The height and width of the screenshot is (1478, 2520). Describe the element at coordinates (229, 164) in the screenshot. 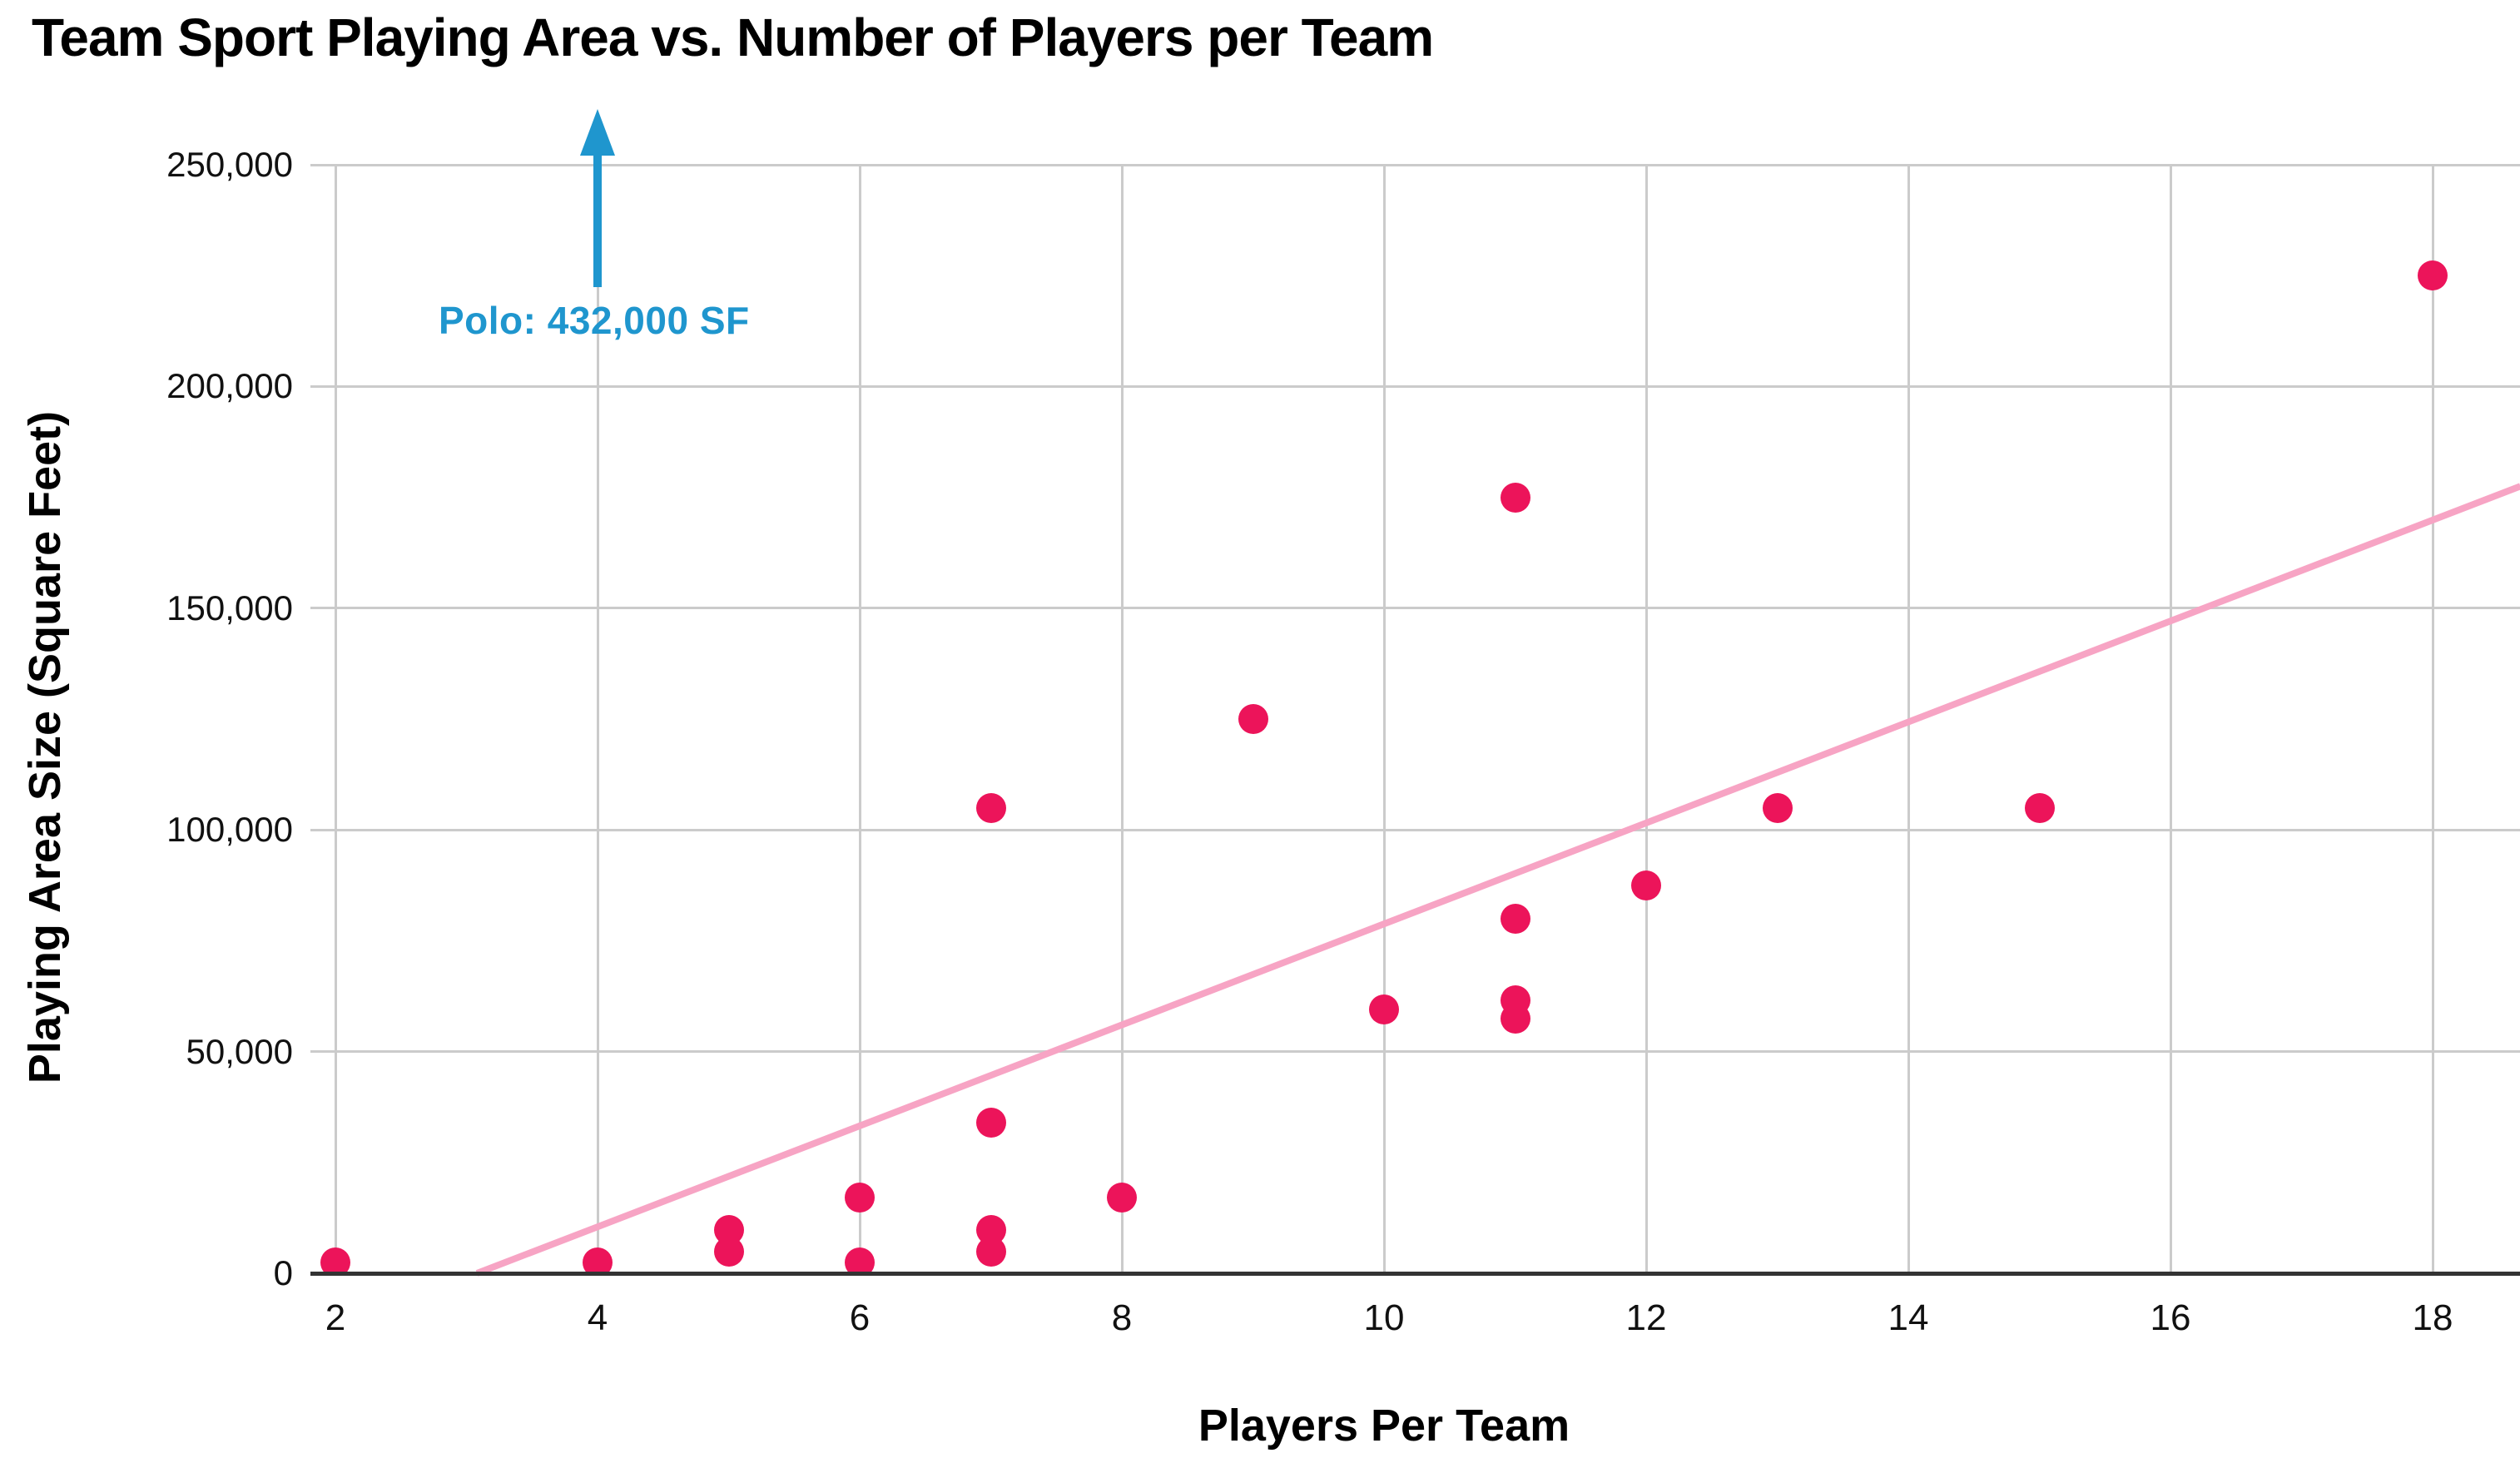

I see `y-tick-label: 250,000` at that location.